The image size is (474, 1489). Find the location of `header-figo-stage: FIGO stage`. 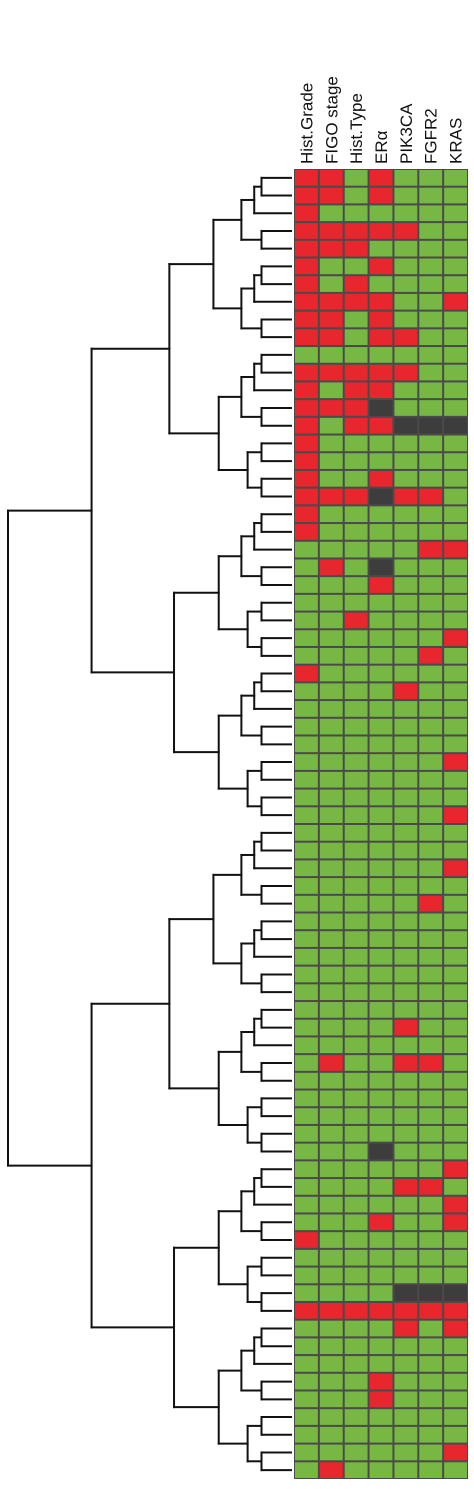

header-figo-stage: FIGO stage is located at coordinates (331, 120).